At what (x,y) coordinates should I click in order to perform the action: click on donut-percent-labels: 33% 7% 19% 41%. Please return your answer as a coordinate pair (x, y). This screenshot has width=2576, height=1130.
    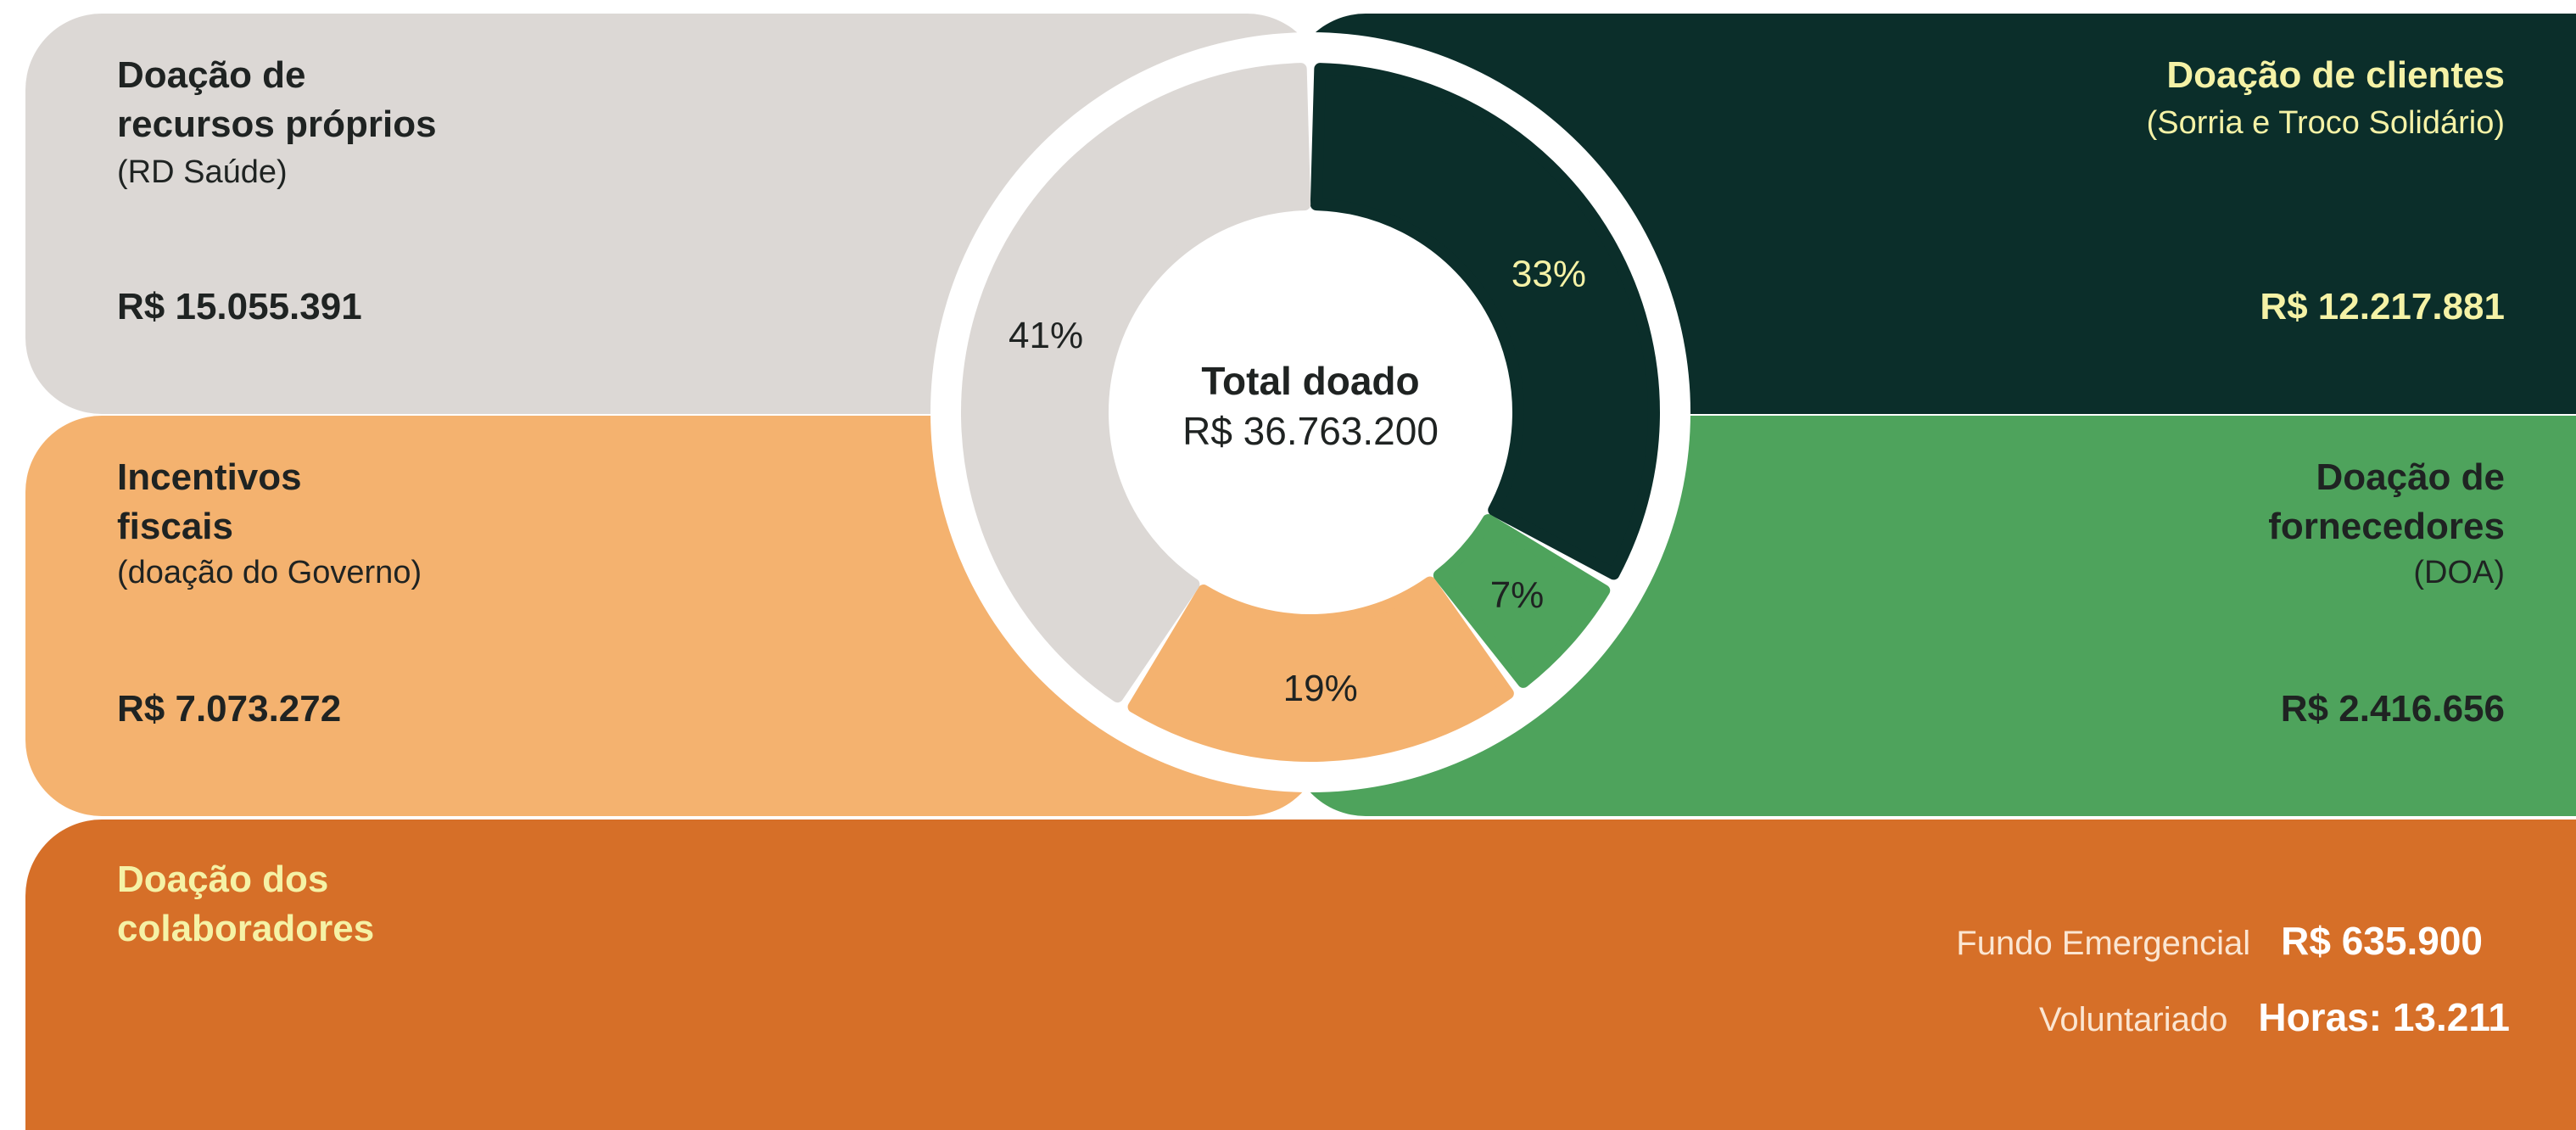
    Looking at the image, I should click on (1297, 482).